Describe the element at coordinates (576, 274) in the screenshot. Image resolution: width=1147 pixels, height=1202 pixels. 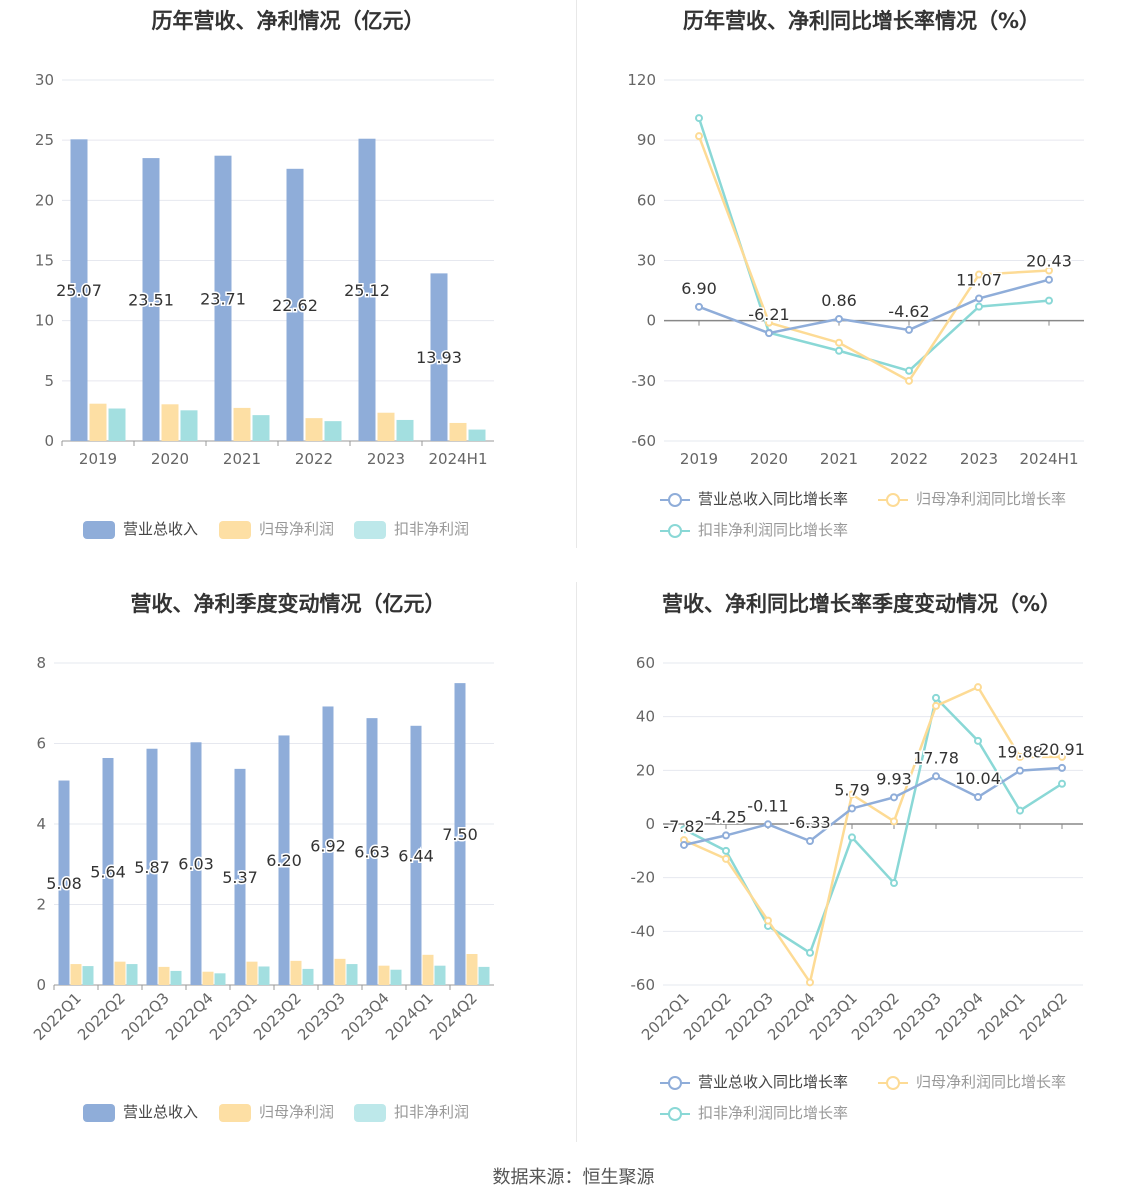
I see `divider-top` at that location.